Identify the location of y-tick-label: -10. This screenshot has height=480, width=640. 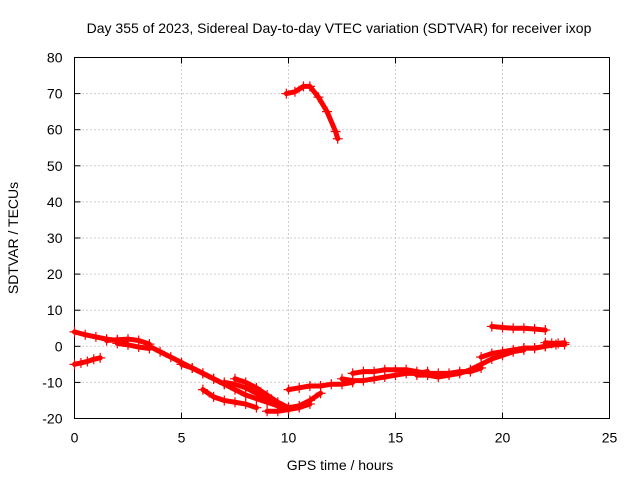
(52, 382).